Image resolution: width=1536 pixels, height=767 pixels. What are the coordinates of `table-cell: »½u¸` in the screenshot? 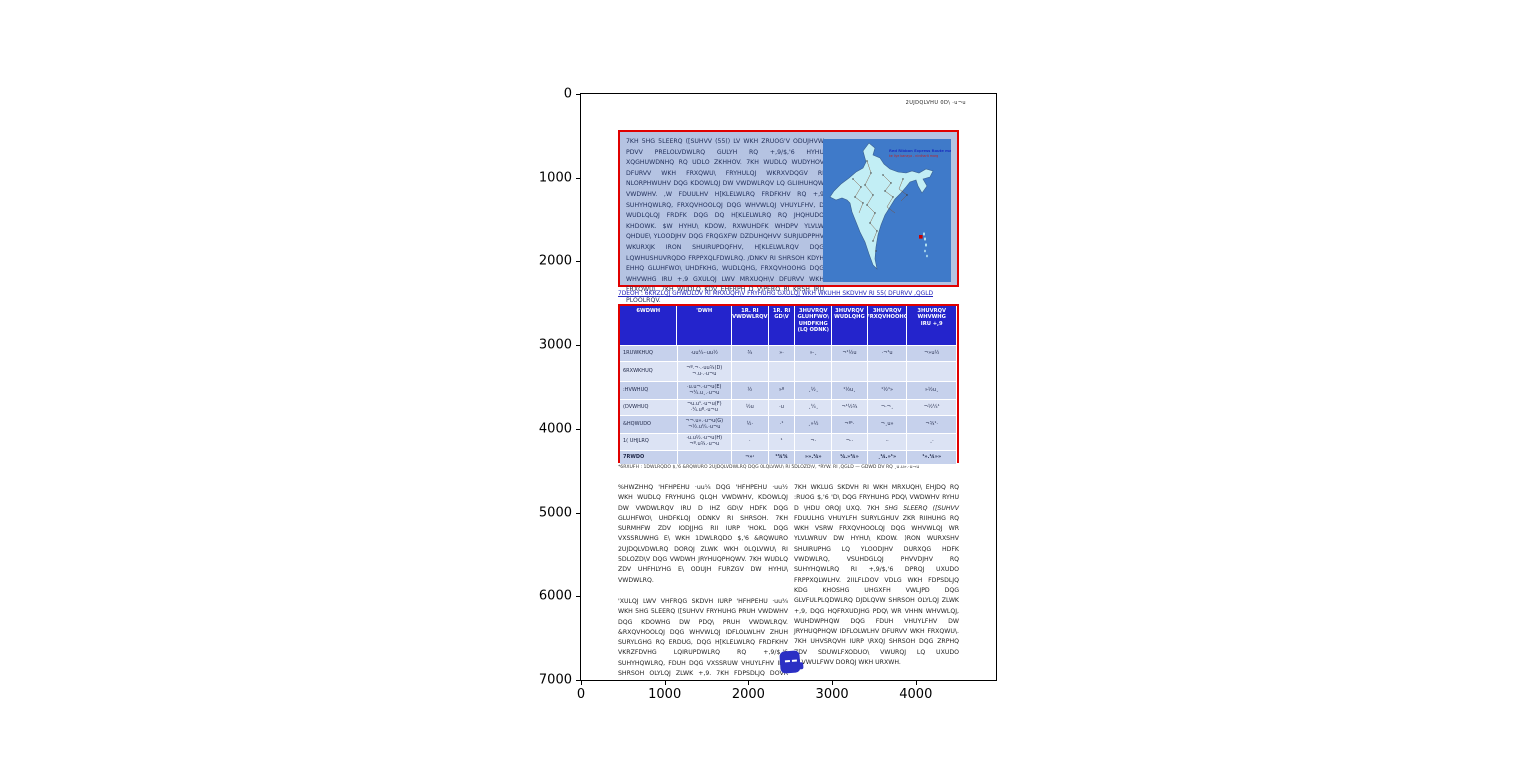 It's located at (932, 391).